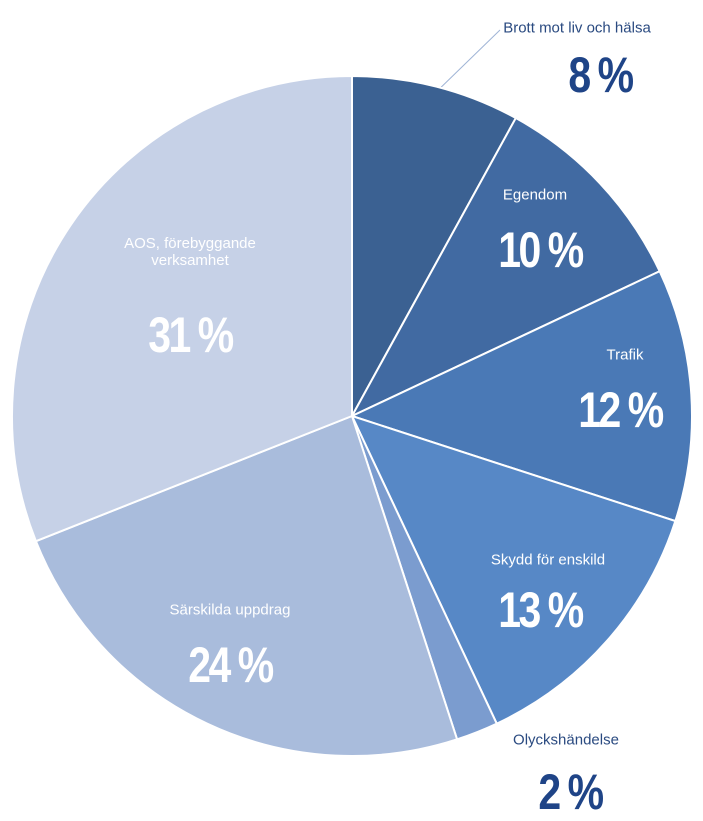 The height and width of the screenshot is (821, 703). What do you see at coordinates (535, 195) in the screenshot?
I see `slice-label: Egendom` at bounding box center [535, 195].